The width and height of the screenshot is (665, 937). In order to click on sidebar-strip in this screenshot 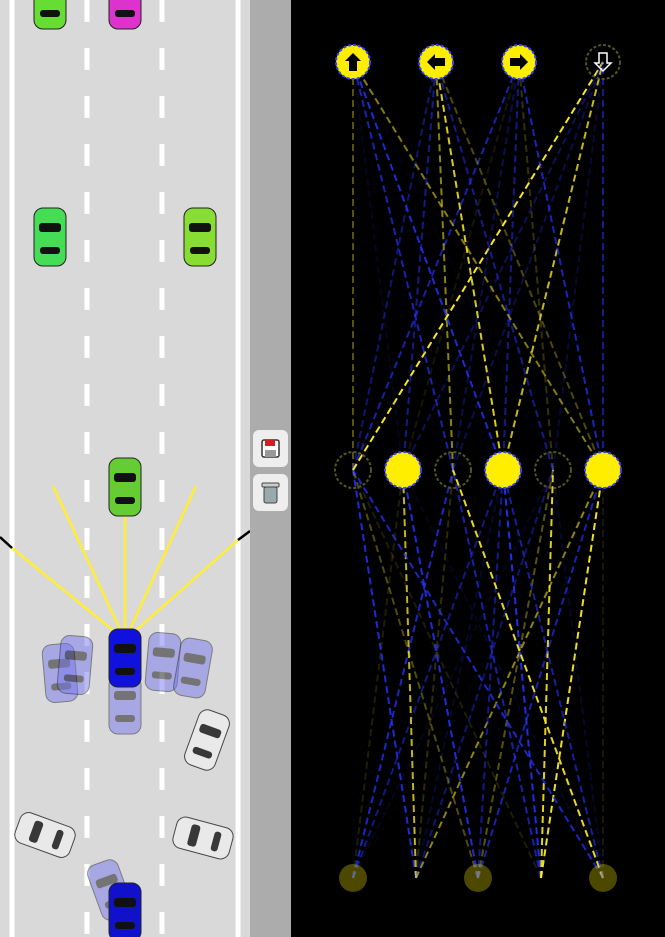, I will do `click(270, 468)`.